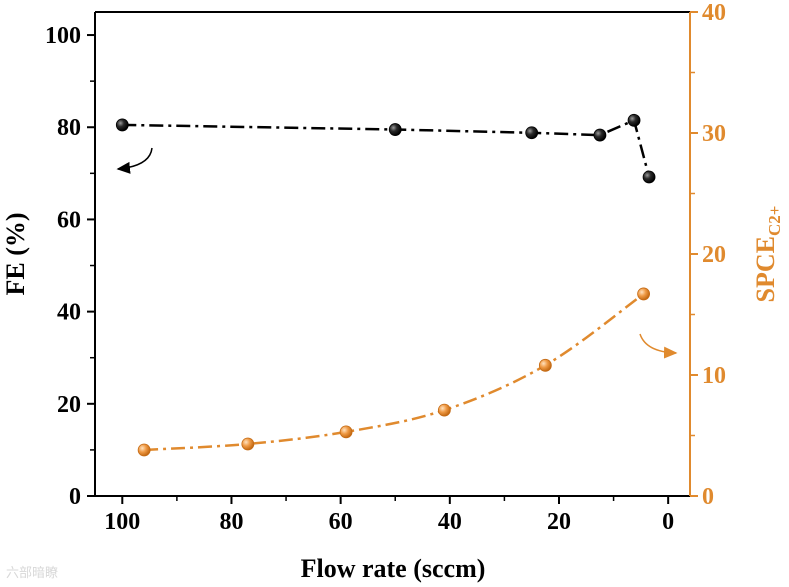 The image size is (789, 587). I want to click on y-right-tick-label: 20, so click(714, 255).